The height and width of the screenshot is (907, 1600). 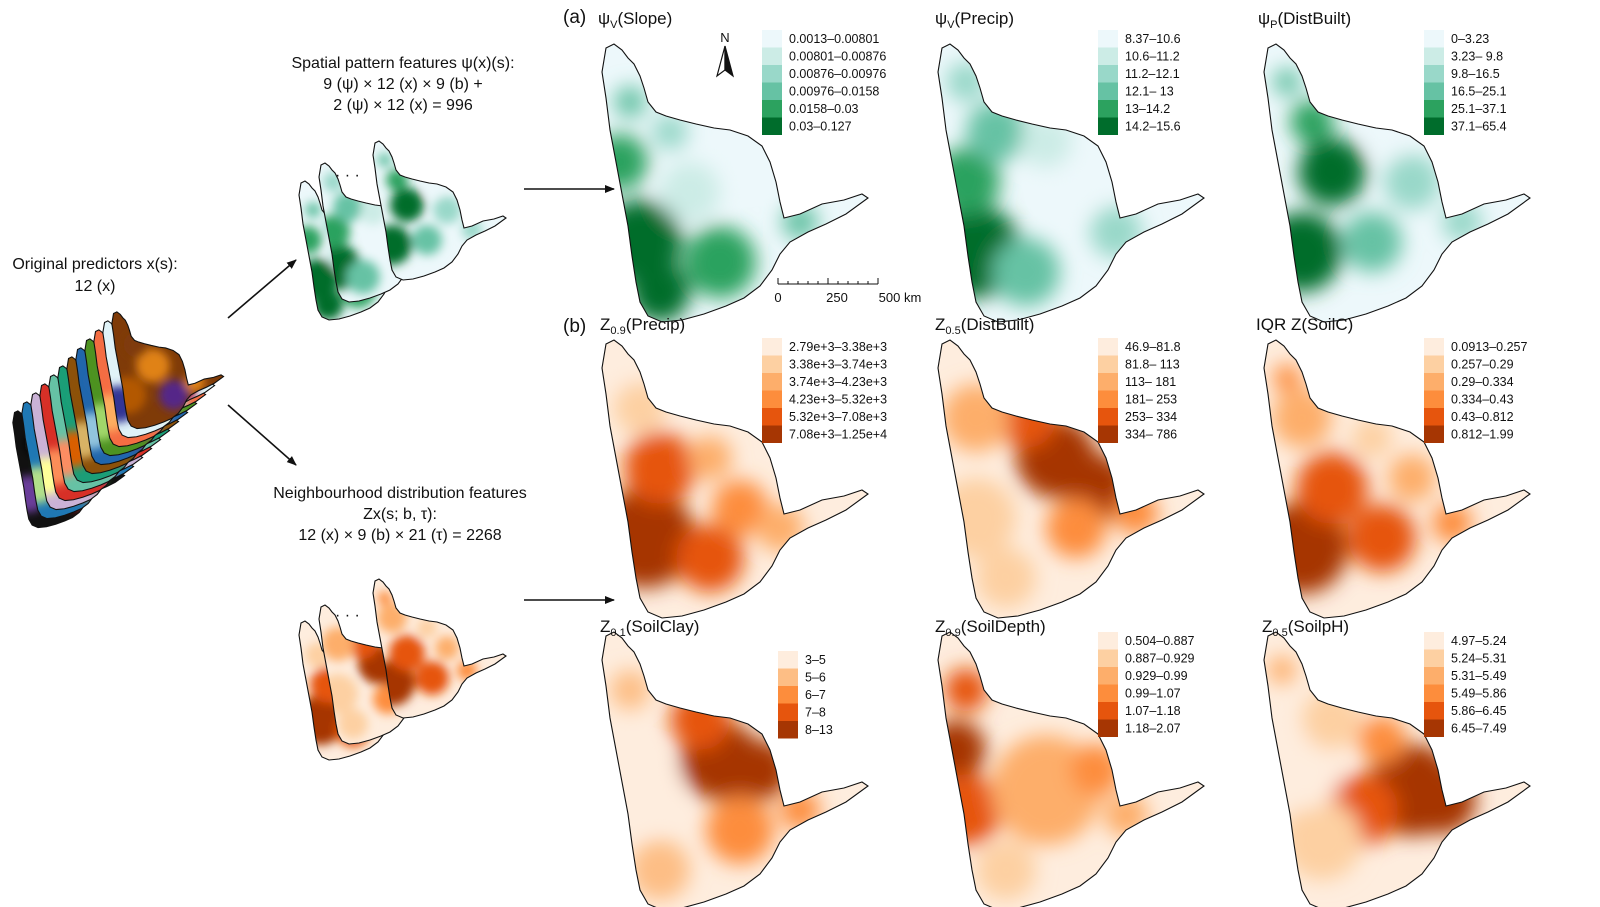 What do you see at coordinates (1152, 57) in the screenshot?
I see `panel-precip_psi-legend-label: 10.6–11.2` at bounding box center [1152, 57].